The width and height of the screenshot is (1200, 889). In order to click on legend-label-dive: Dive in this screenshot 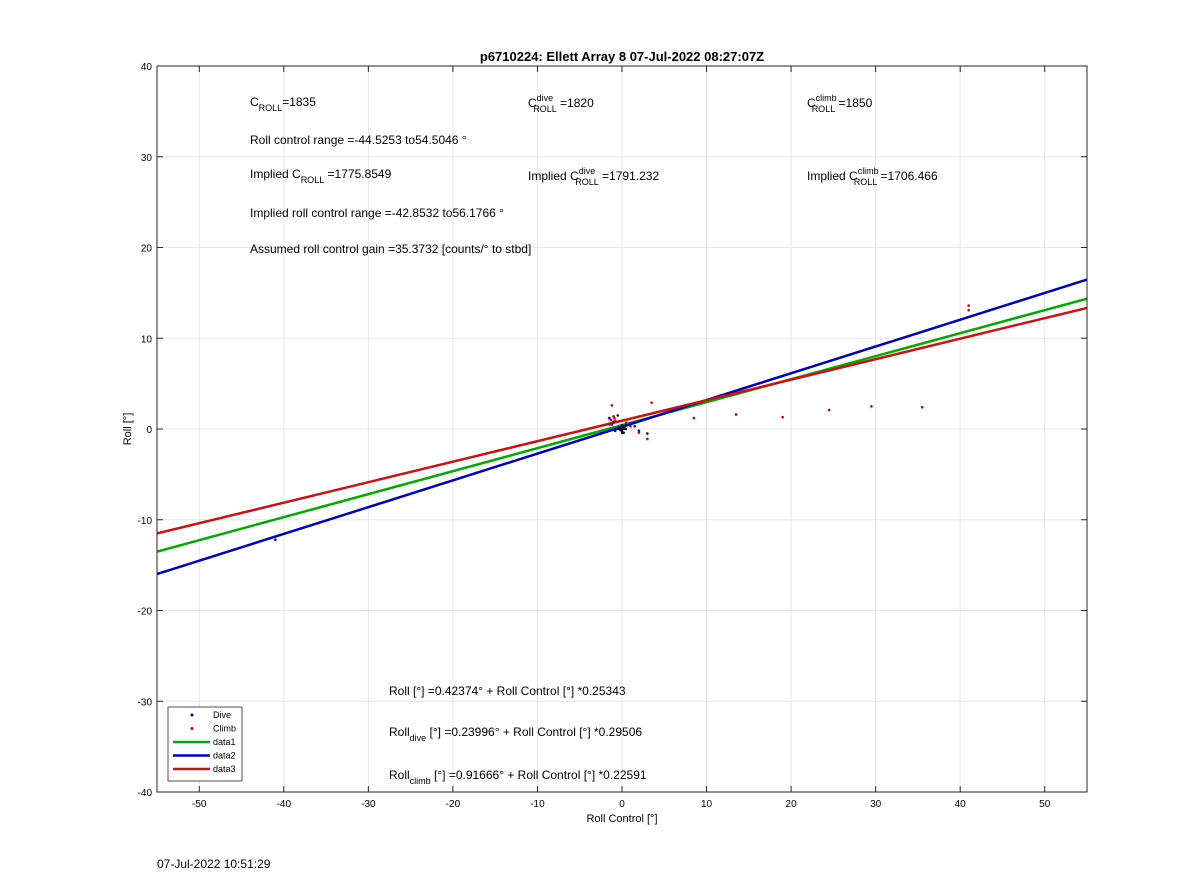, I will do `click(222, 715)`.